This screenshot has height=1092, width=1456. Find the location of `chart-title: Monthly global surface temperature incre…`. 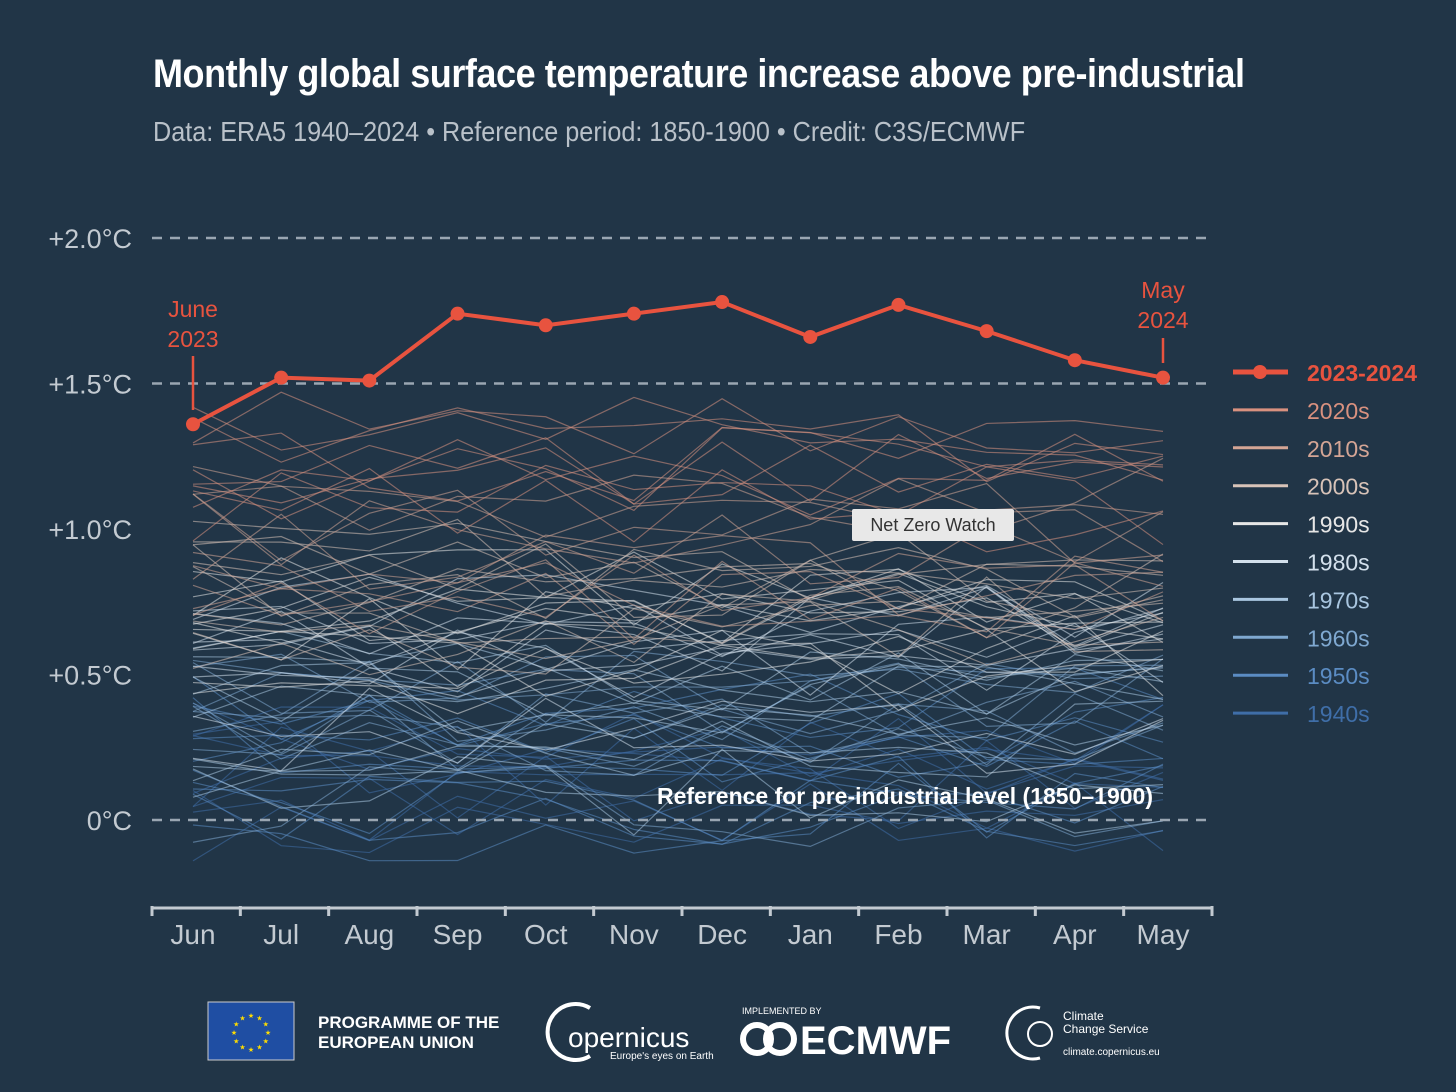

chart-title: Monthly global surface temperature incre… is located at coordinates (699, 74).